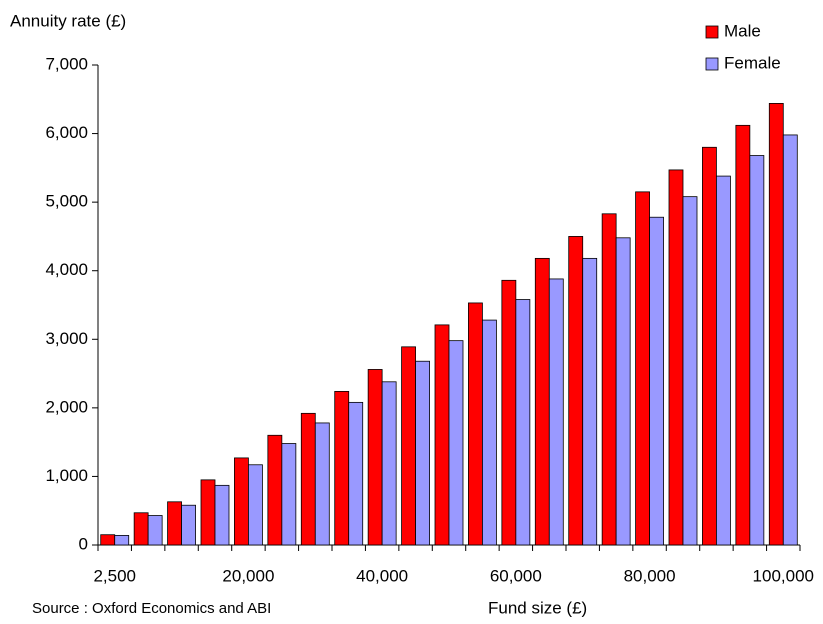  What do you see at coordinates (382, 575) in the screenshot?
I see `x-tick-label: 40,000` at bounding box center [382, 575].